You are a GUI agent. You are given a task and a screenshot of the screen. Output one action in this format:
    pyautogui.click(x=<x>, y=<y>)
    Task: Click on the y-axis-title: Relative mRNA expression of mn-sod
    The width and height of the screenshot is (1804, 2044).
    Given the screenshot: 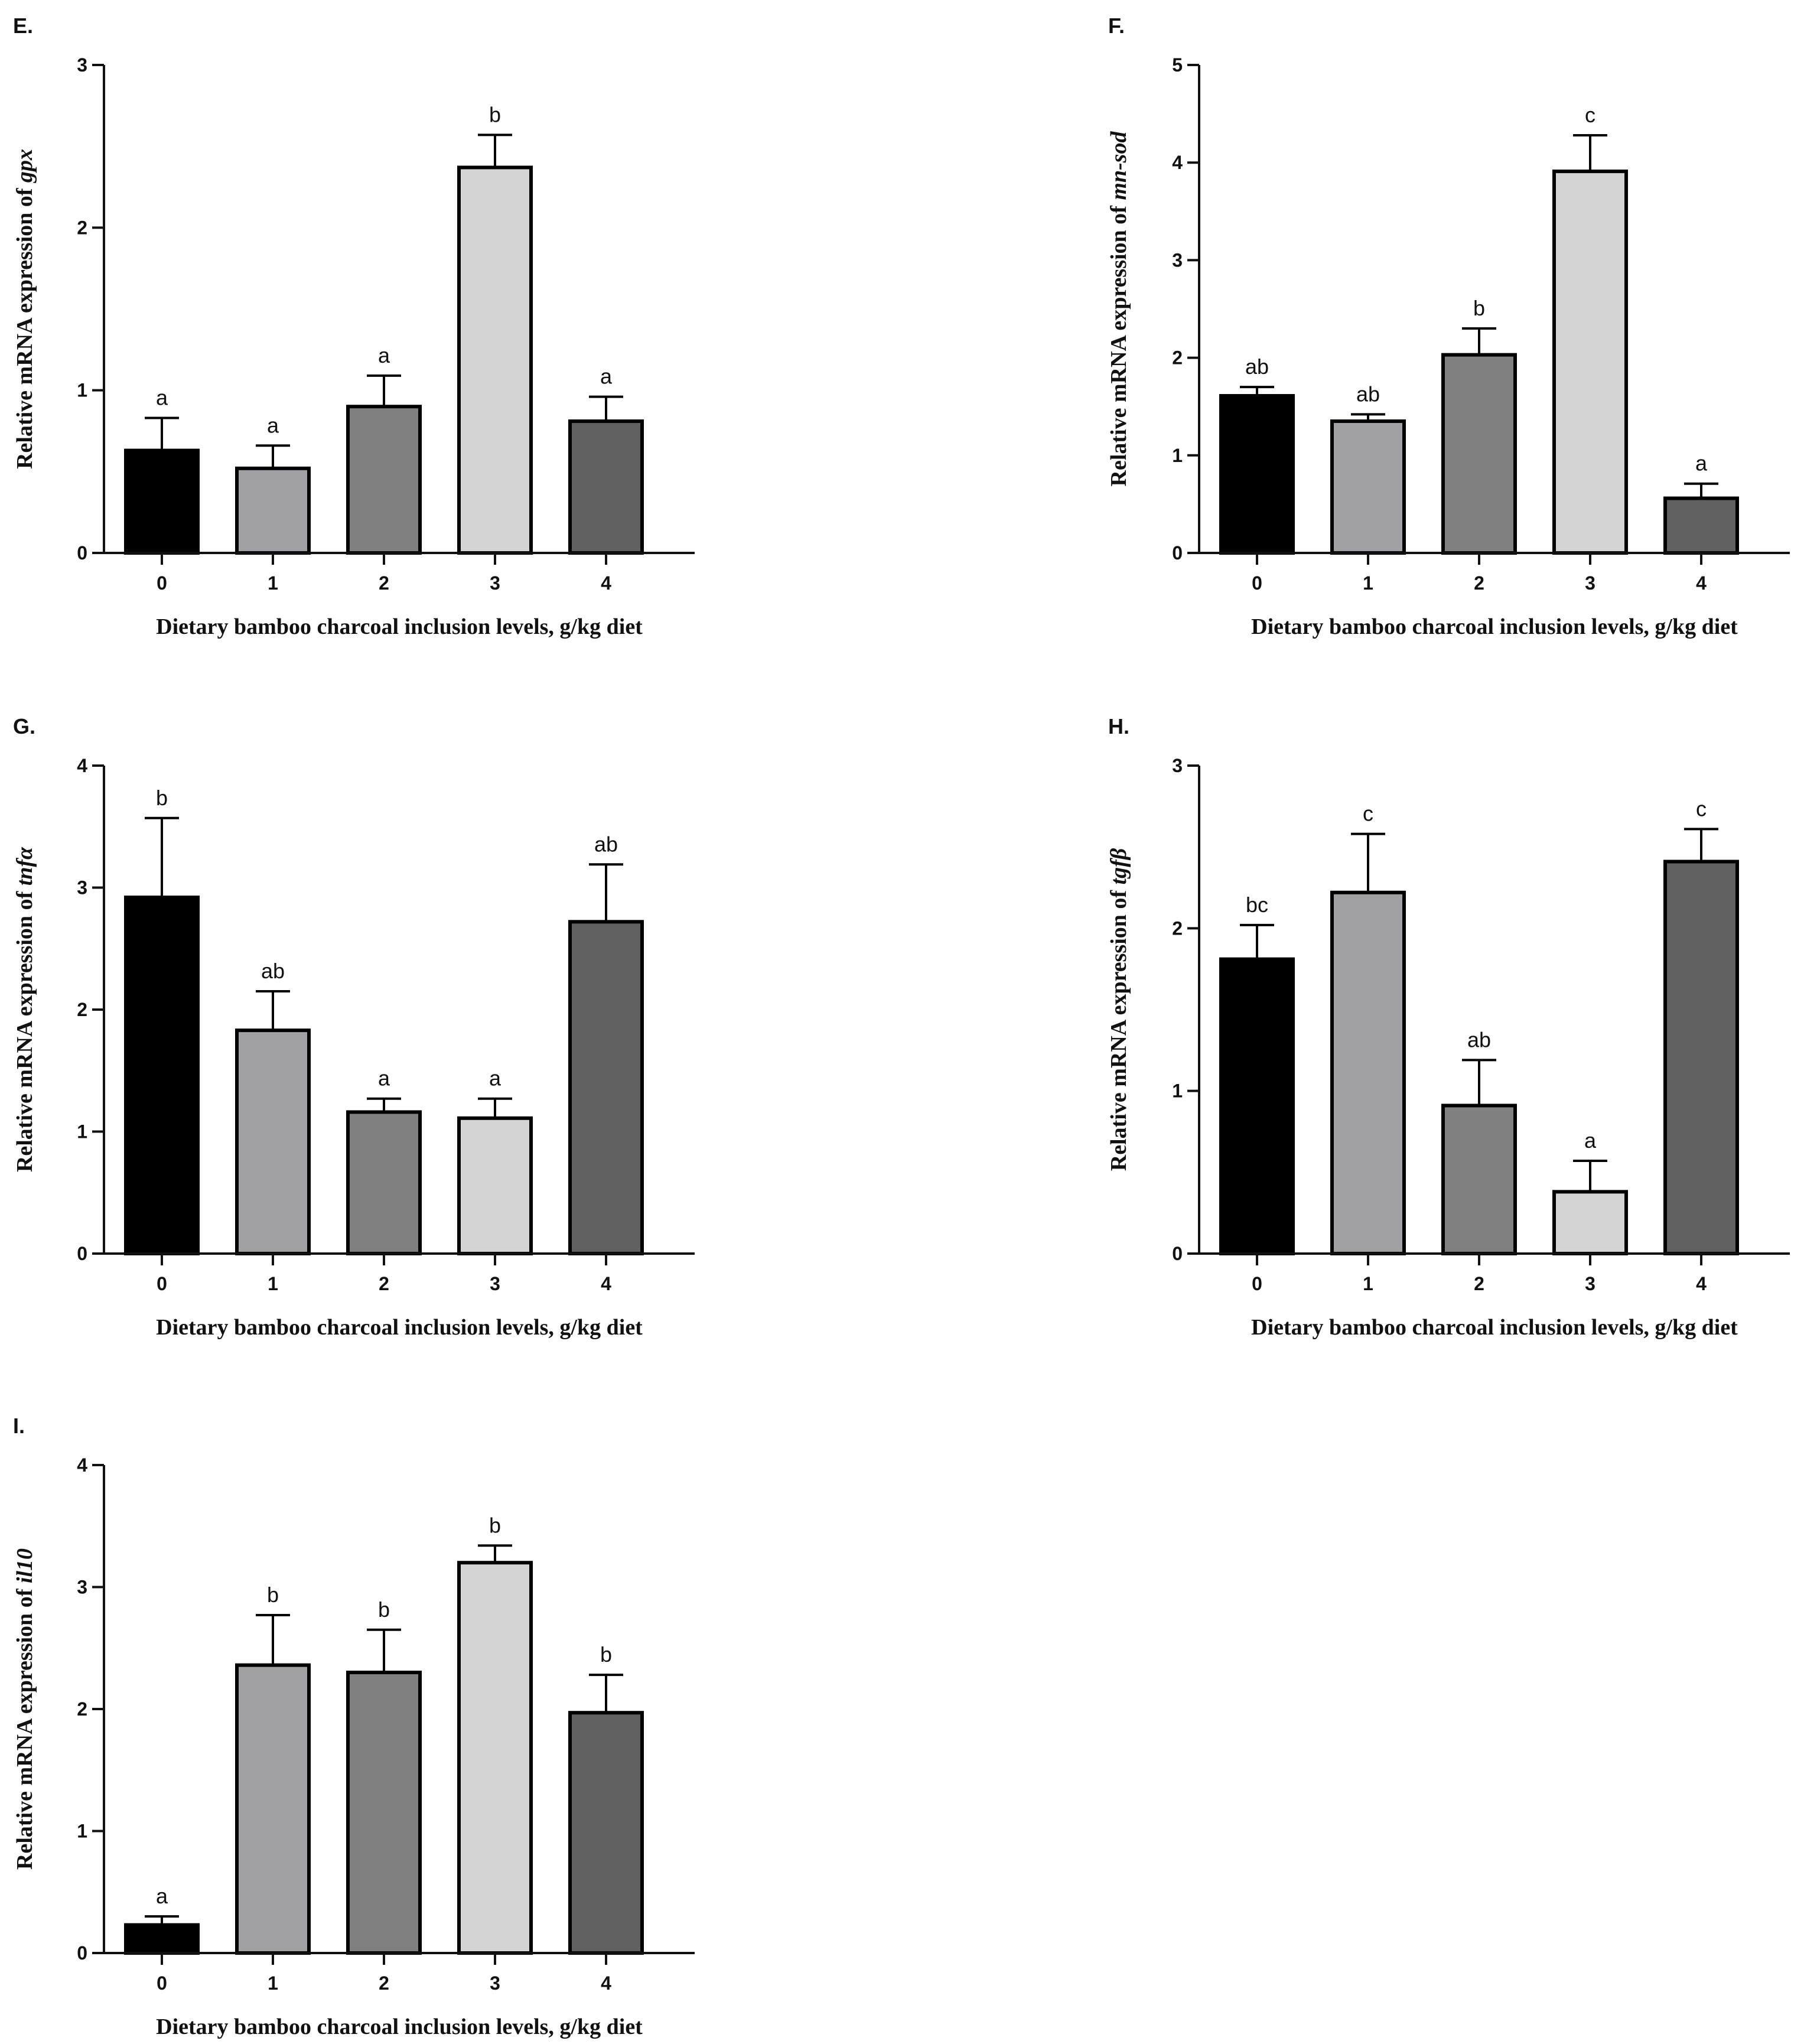 What is the action you would take?
    pyautogui.click(x=1118, y=309)
    